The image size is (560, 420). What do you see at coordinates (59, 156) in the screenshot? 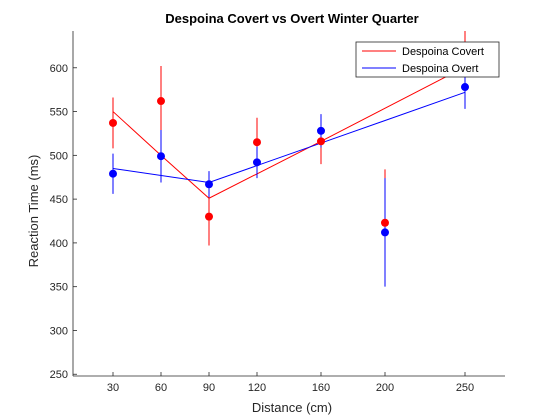
I see `y-tick-label: 500` at bounding box center [59, 156].